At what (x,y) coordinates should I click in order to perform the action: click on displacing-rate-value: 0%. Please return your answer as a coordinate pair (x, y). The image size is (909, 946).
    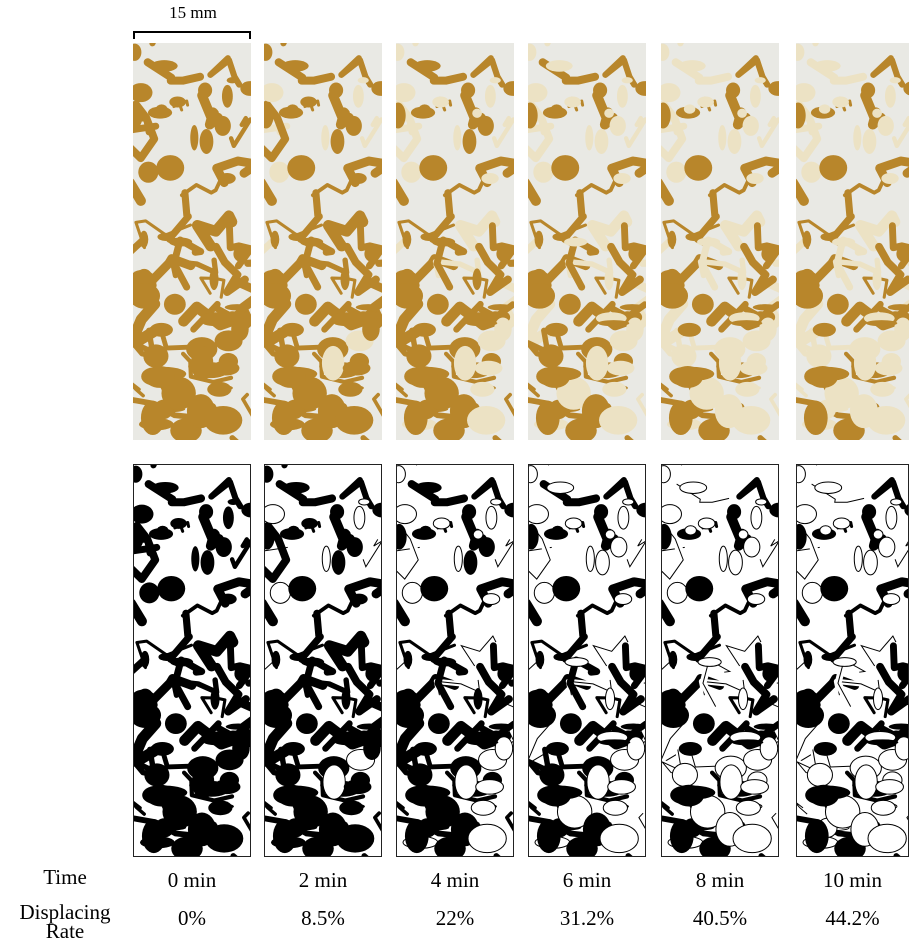
    Looking at the image, I should click on (192, 918).